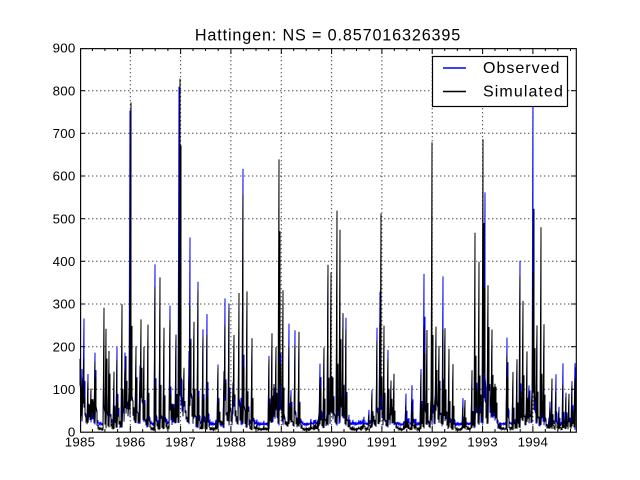  What do you see at coordinates (533, 442) in the screenshot?
I see `svg-text: 1994` at bounding box center [533, 442].